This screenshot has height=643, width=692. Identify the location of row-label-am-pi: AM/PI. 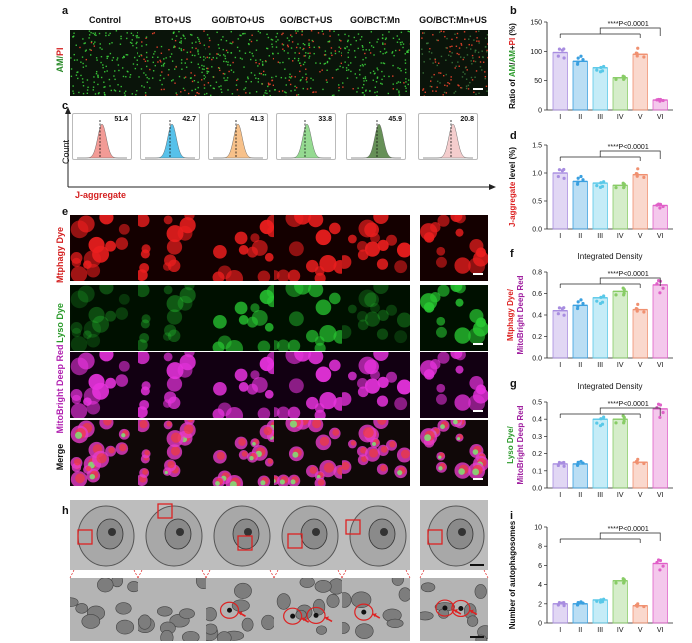
(60, 60).